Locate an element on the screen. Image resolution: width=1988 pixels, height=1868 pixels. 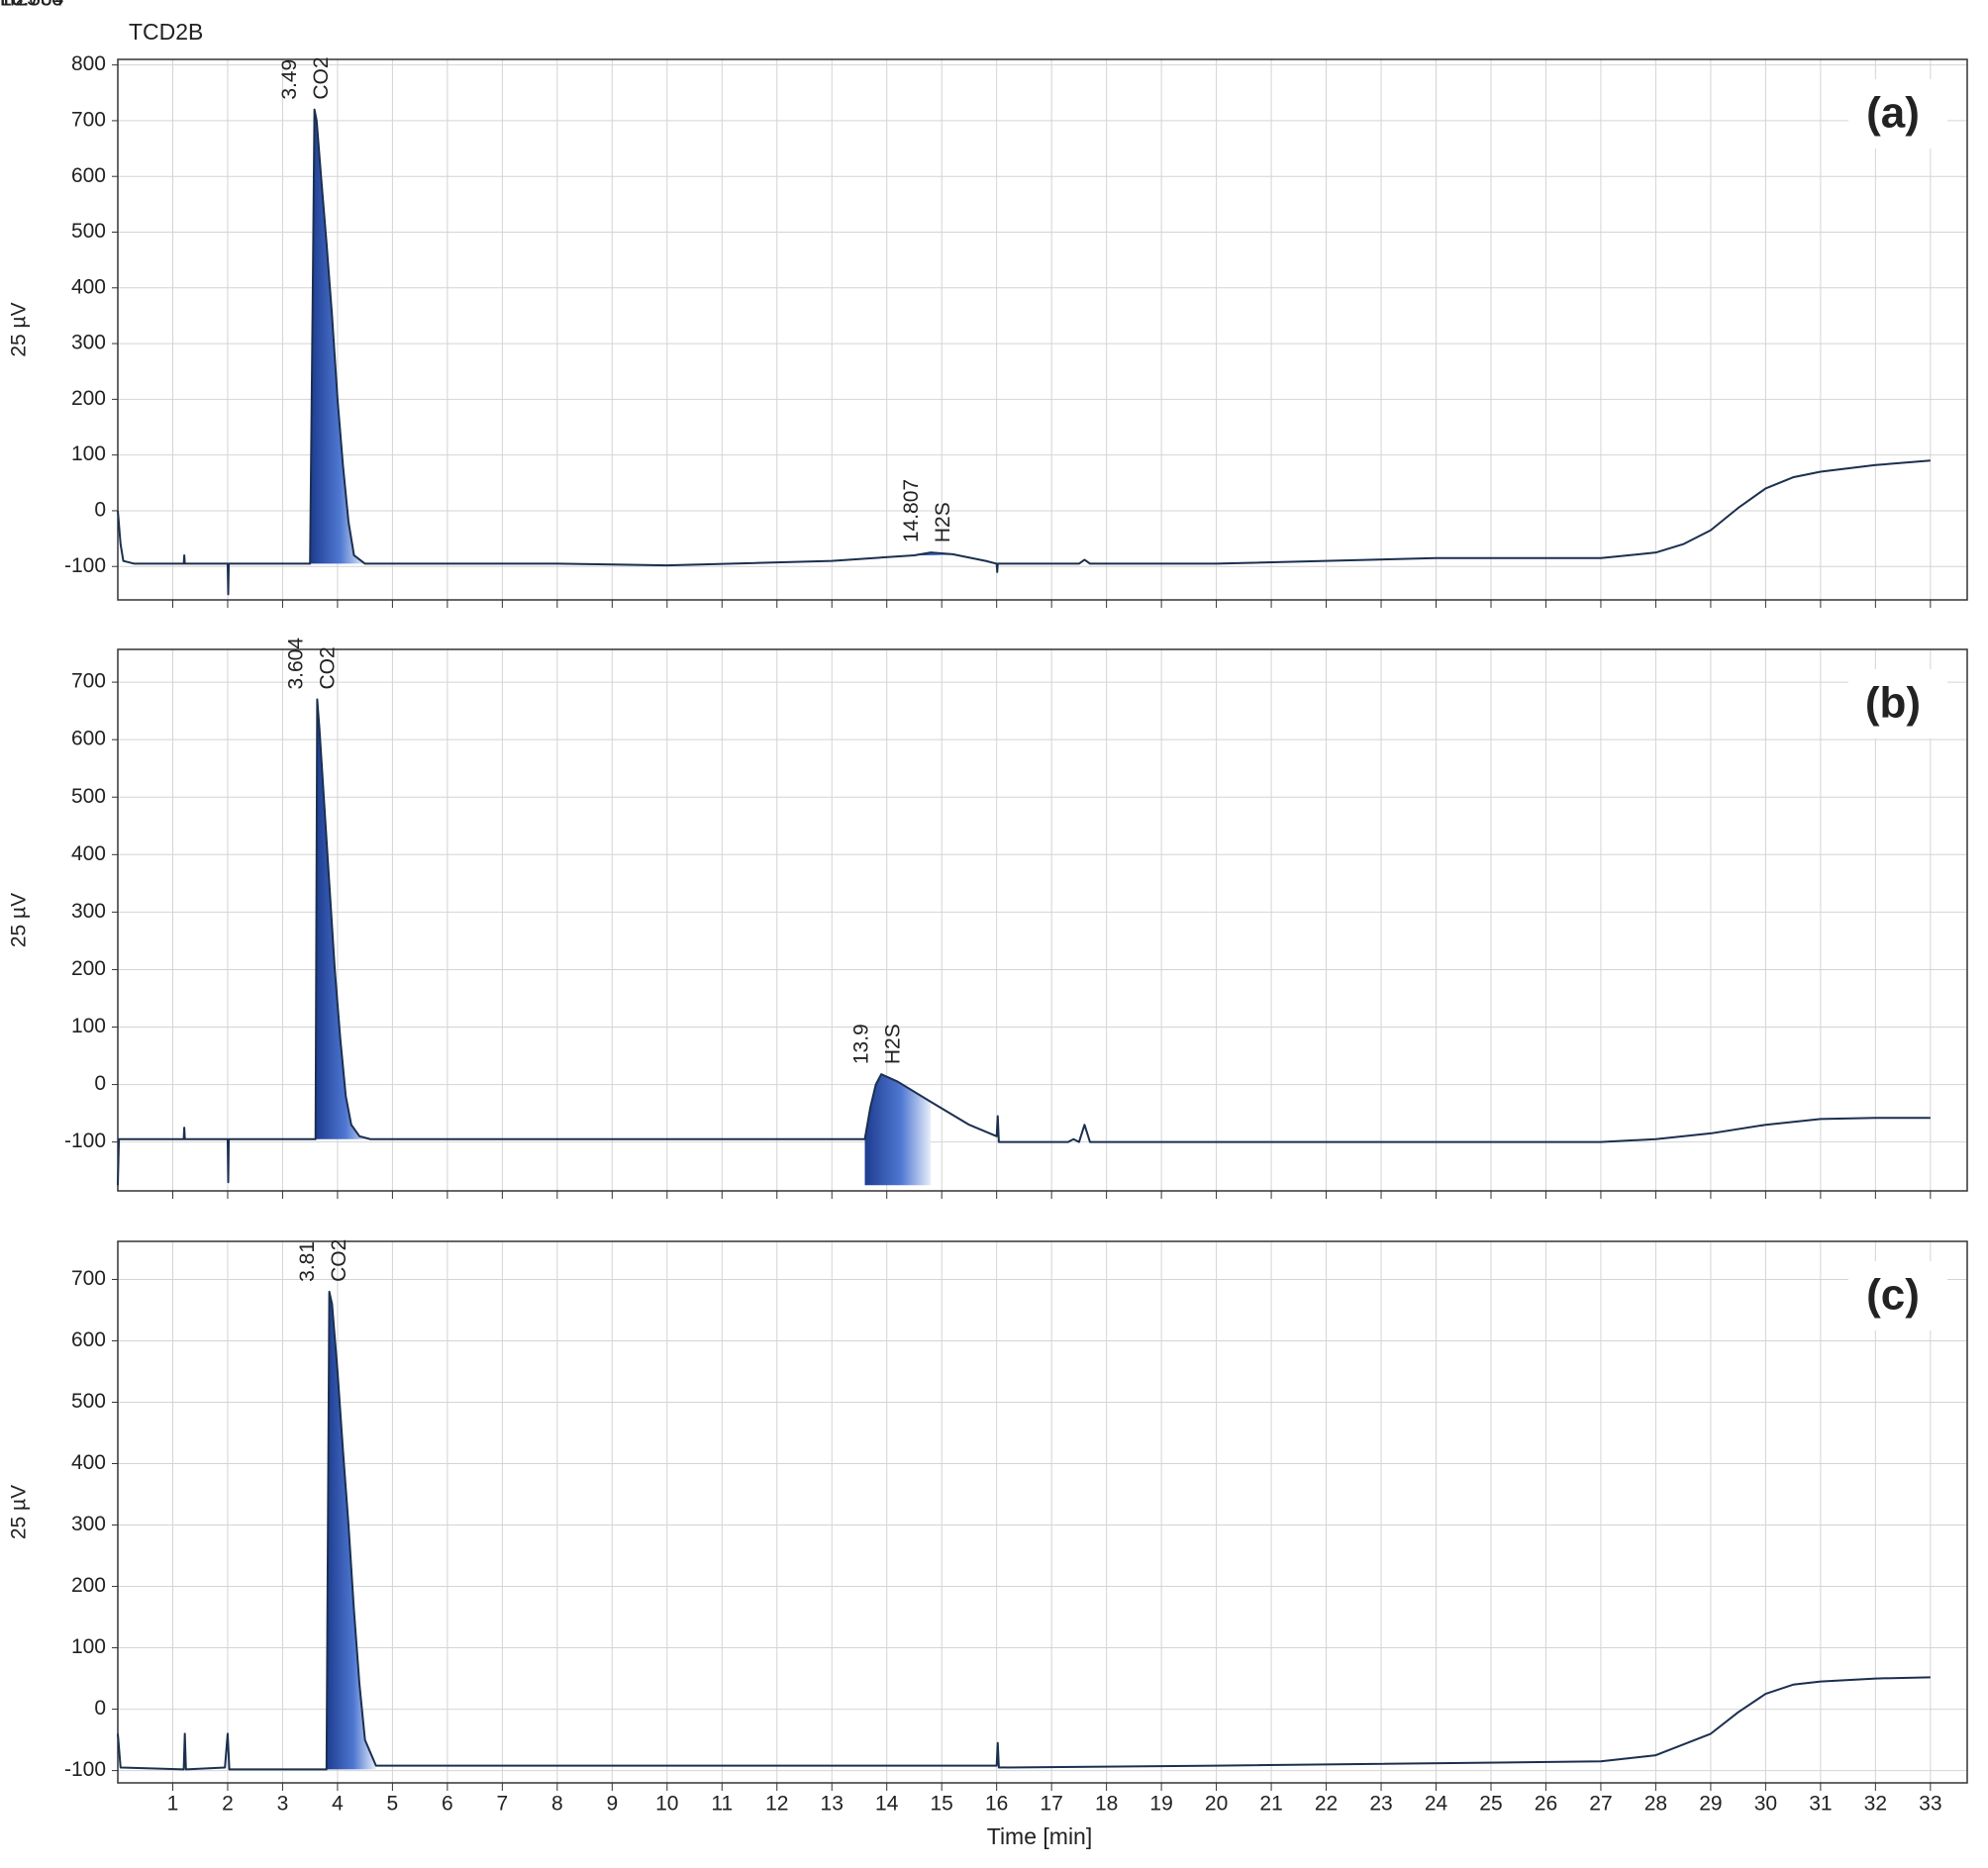
panel-label: (a) is located at coordinates (1893, 113).